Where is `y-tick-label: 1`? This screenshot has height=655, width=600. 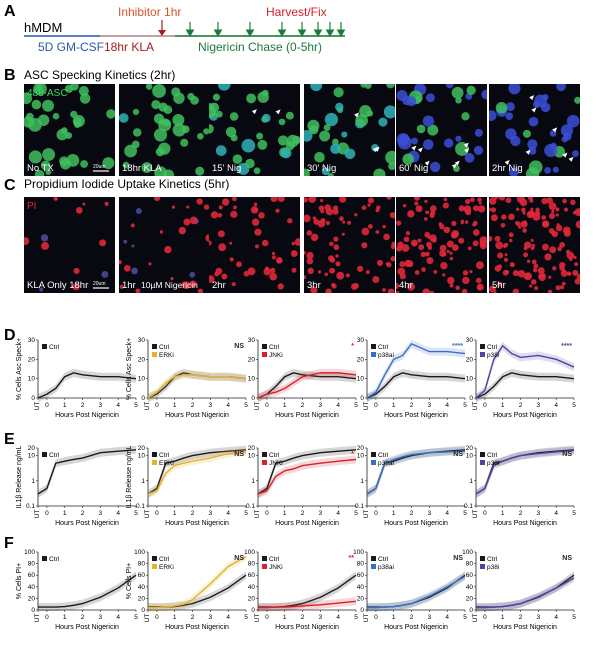 y-tick-label: 1 is located at coordinates (143, 481).